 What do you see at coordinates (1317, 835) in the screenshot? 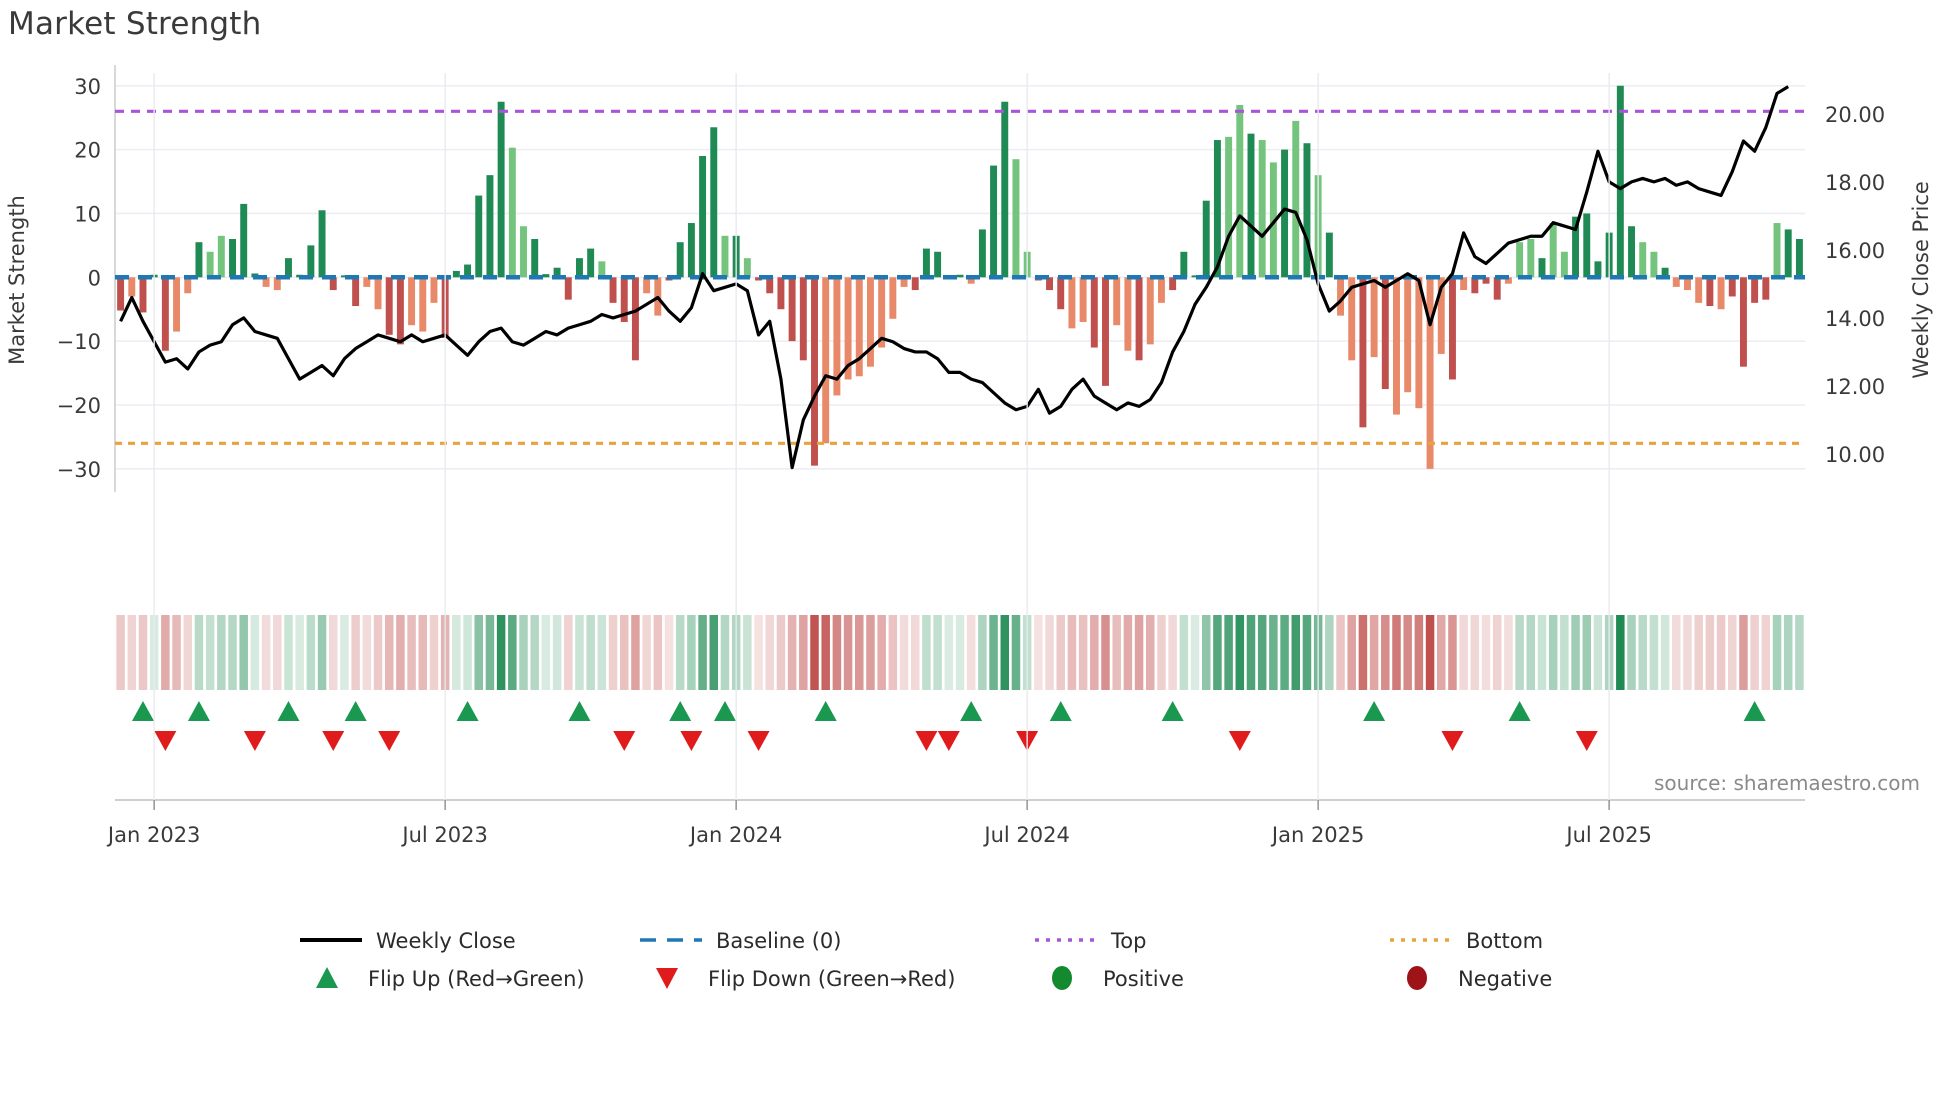
I see `x-axis-tick-label: Jan 2025` at bounding box center [1317, 835].